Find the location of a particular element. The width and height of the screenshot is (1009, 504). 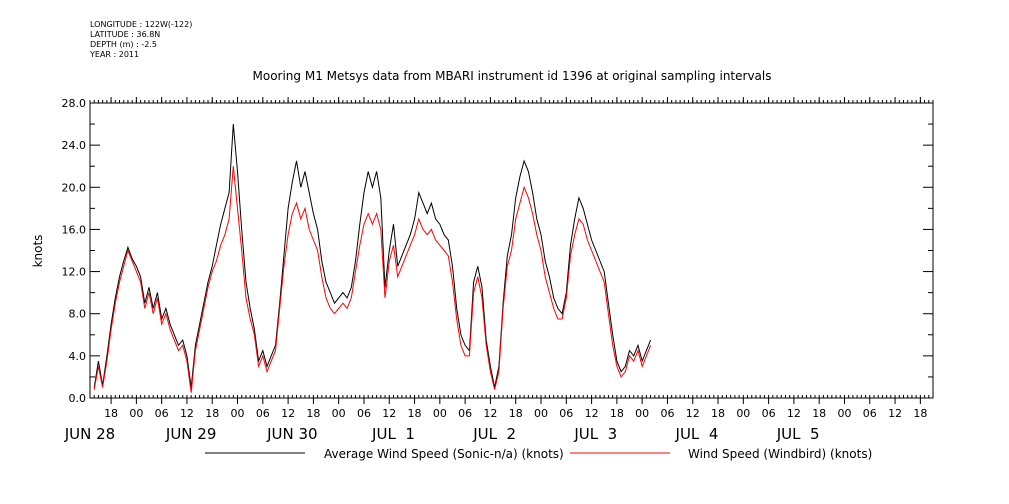

x-day-label: JUL 1 is located at coordinates (393, 434).